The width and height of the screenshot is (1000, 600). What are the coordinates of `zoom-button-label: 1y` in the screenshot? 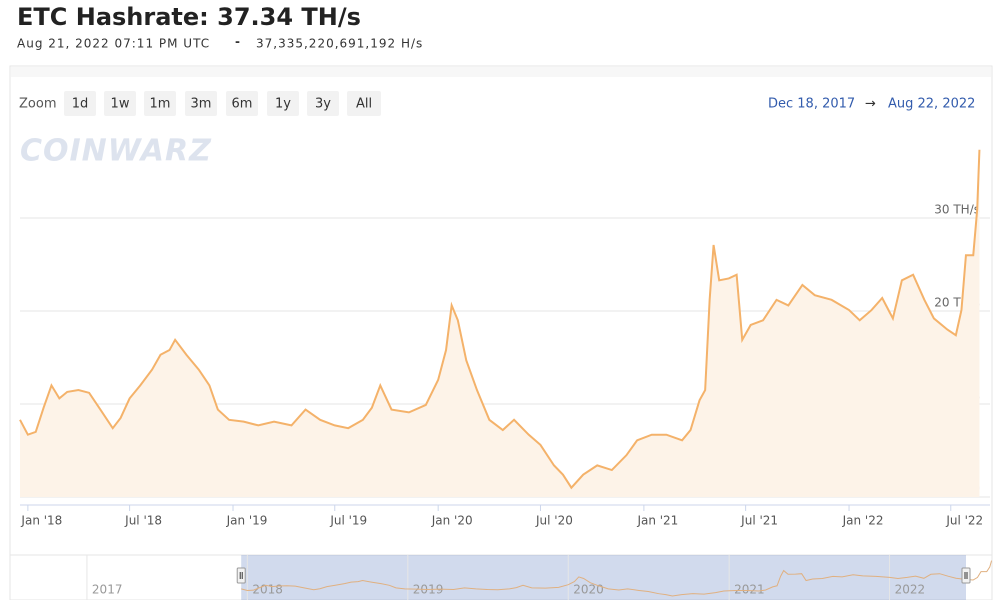 It's located at (283, 104).